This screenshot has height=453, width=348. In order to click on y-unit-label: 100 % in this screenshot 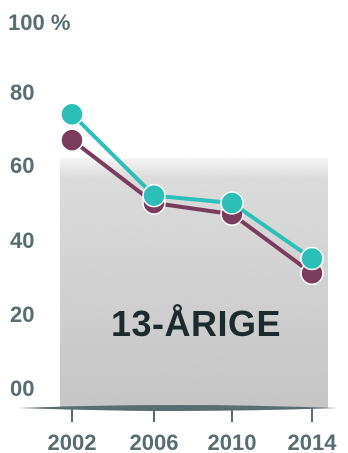, I will do `click(39, 22)`.